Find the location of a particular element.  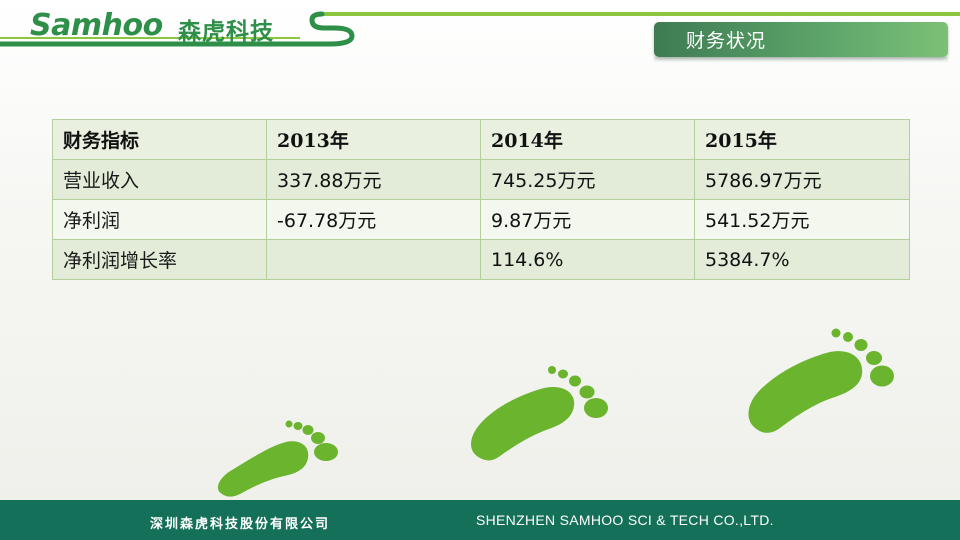

page-title: 财务状况 is located at coordinates (726, 41).